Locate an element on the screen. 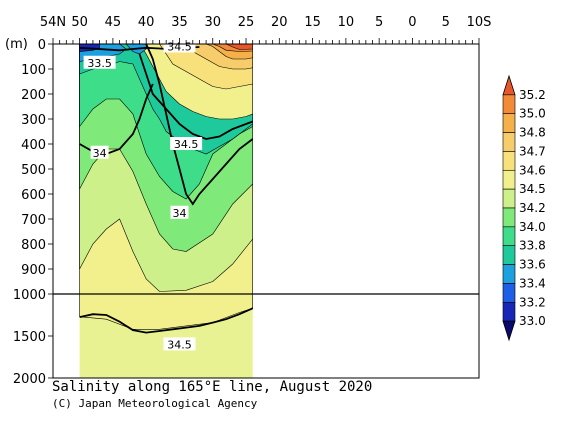  x-tick-label: 50 is located at coordinates (79, 22).